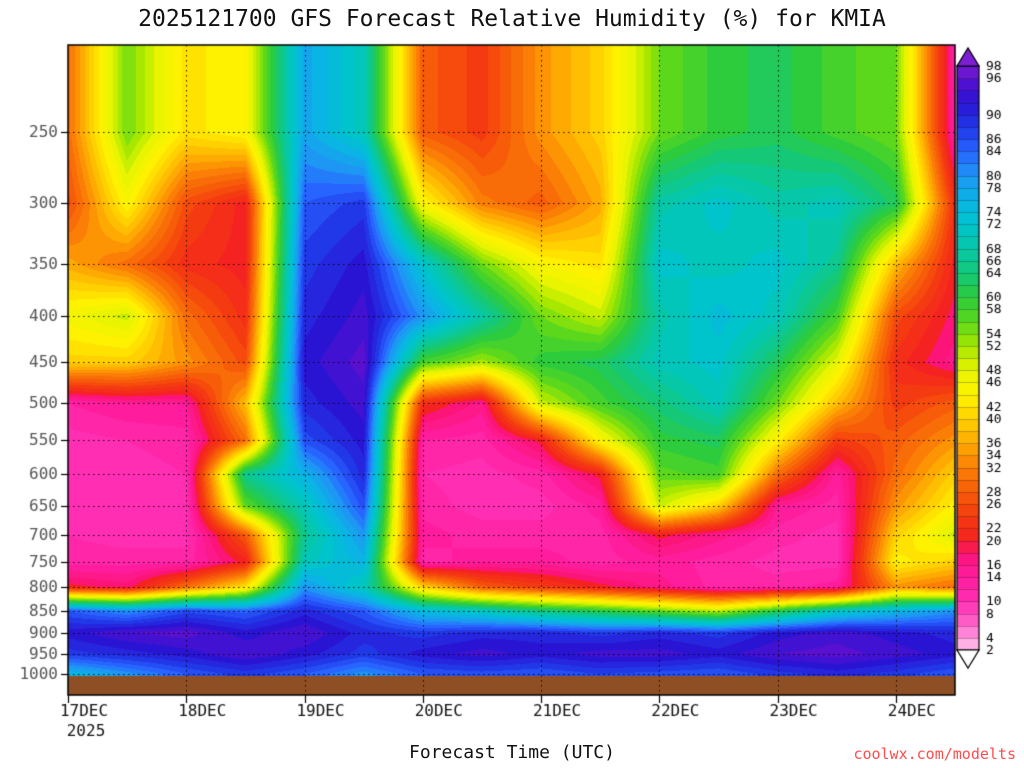 This screenshot has width=1024, height=768. Describe the element at coordinates (512, 752) in the screenshot. I see `x-axis-label: Forecast Time (UTC)` at that location.